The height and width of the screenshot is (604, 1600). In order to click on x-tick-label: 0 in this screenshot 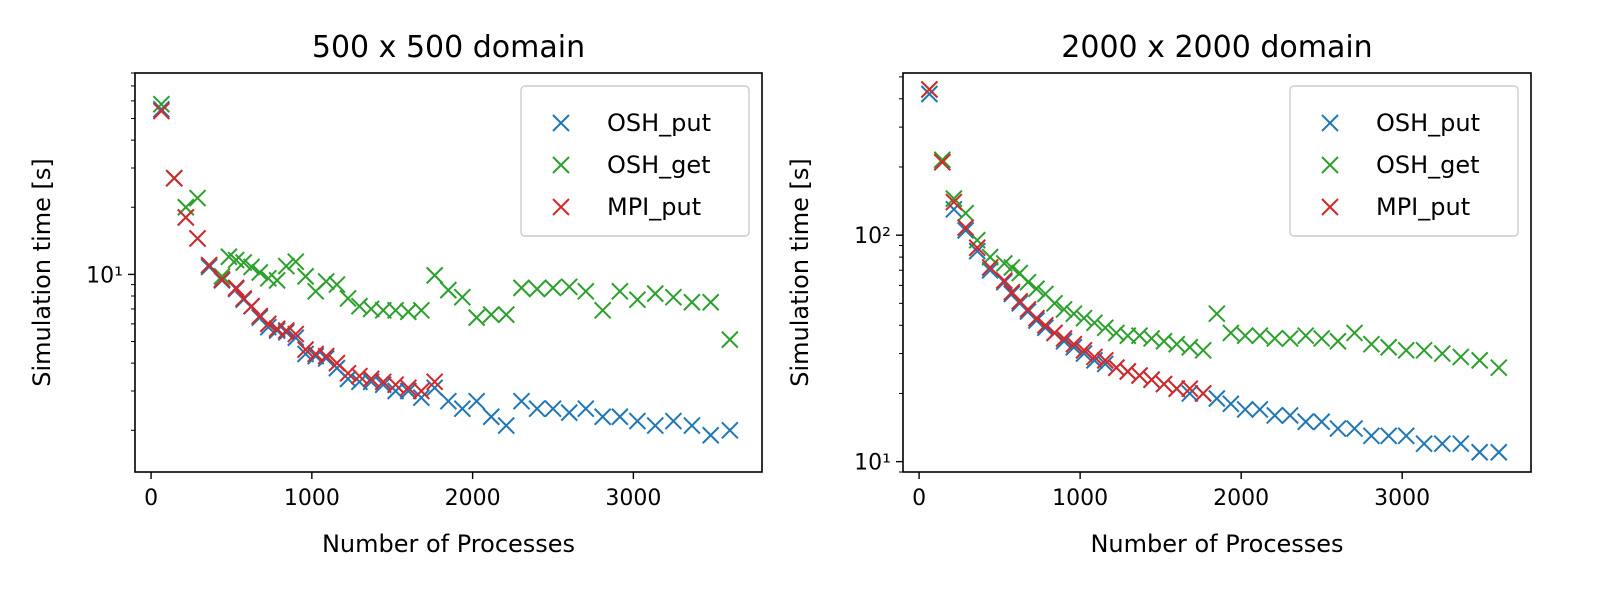, I will do `click(919, 498)`.